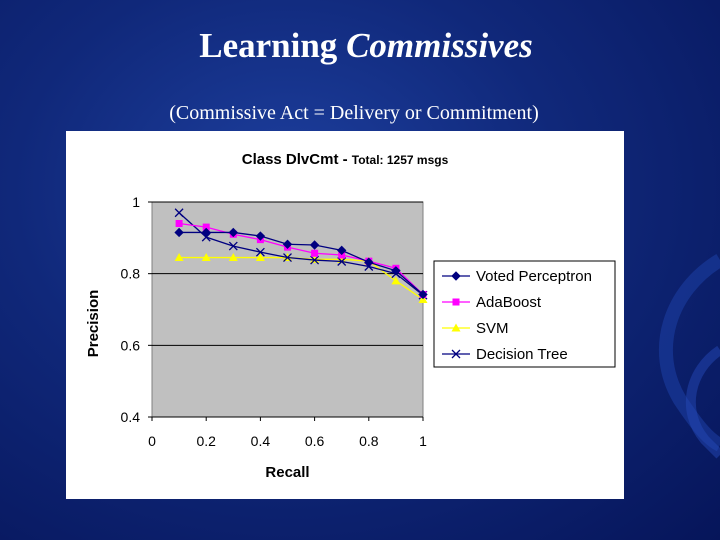 The width and height of the screenshot is (720, 540). What do you see at coordinates (439, 45) in the screenshot?
I see `slide-title-italic: Commissives` at bounding box center [439, 45].